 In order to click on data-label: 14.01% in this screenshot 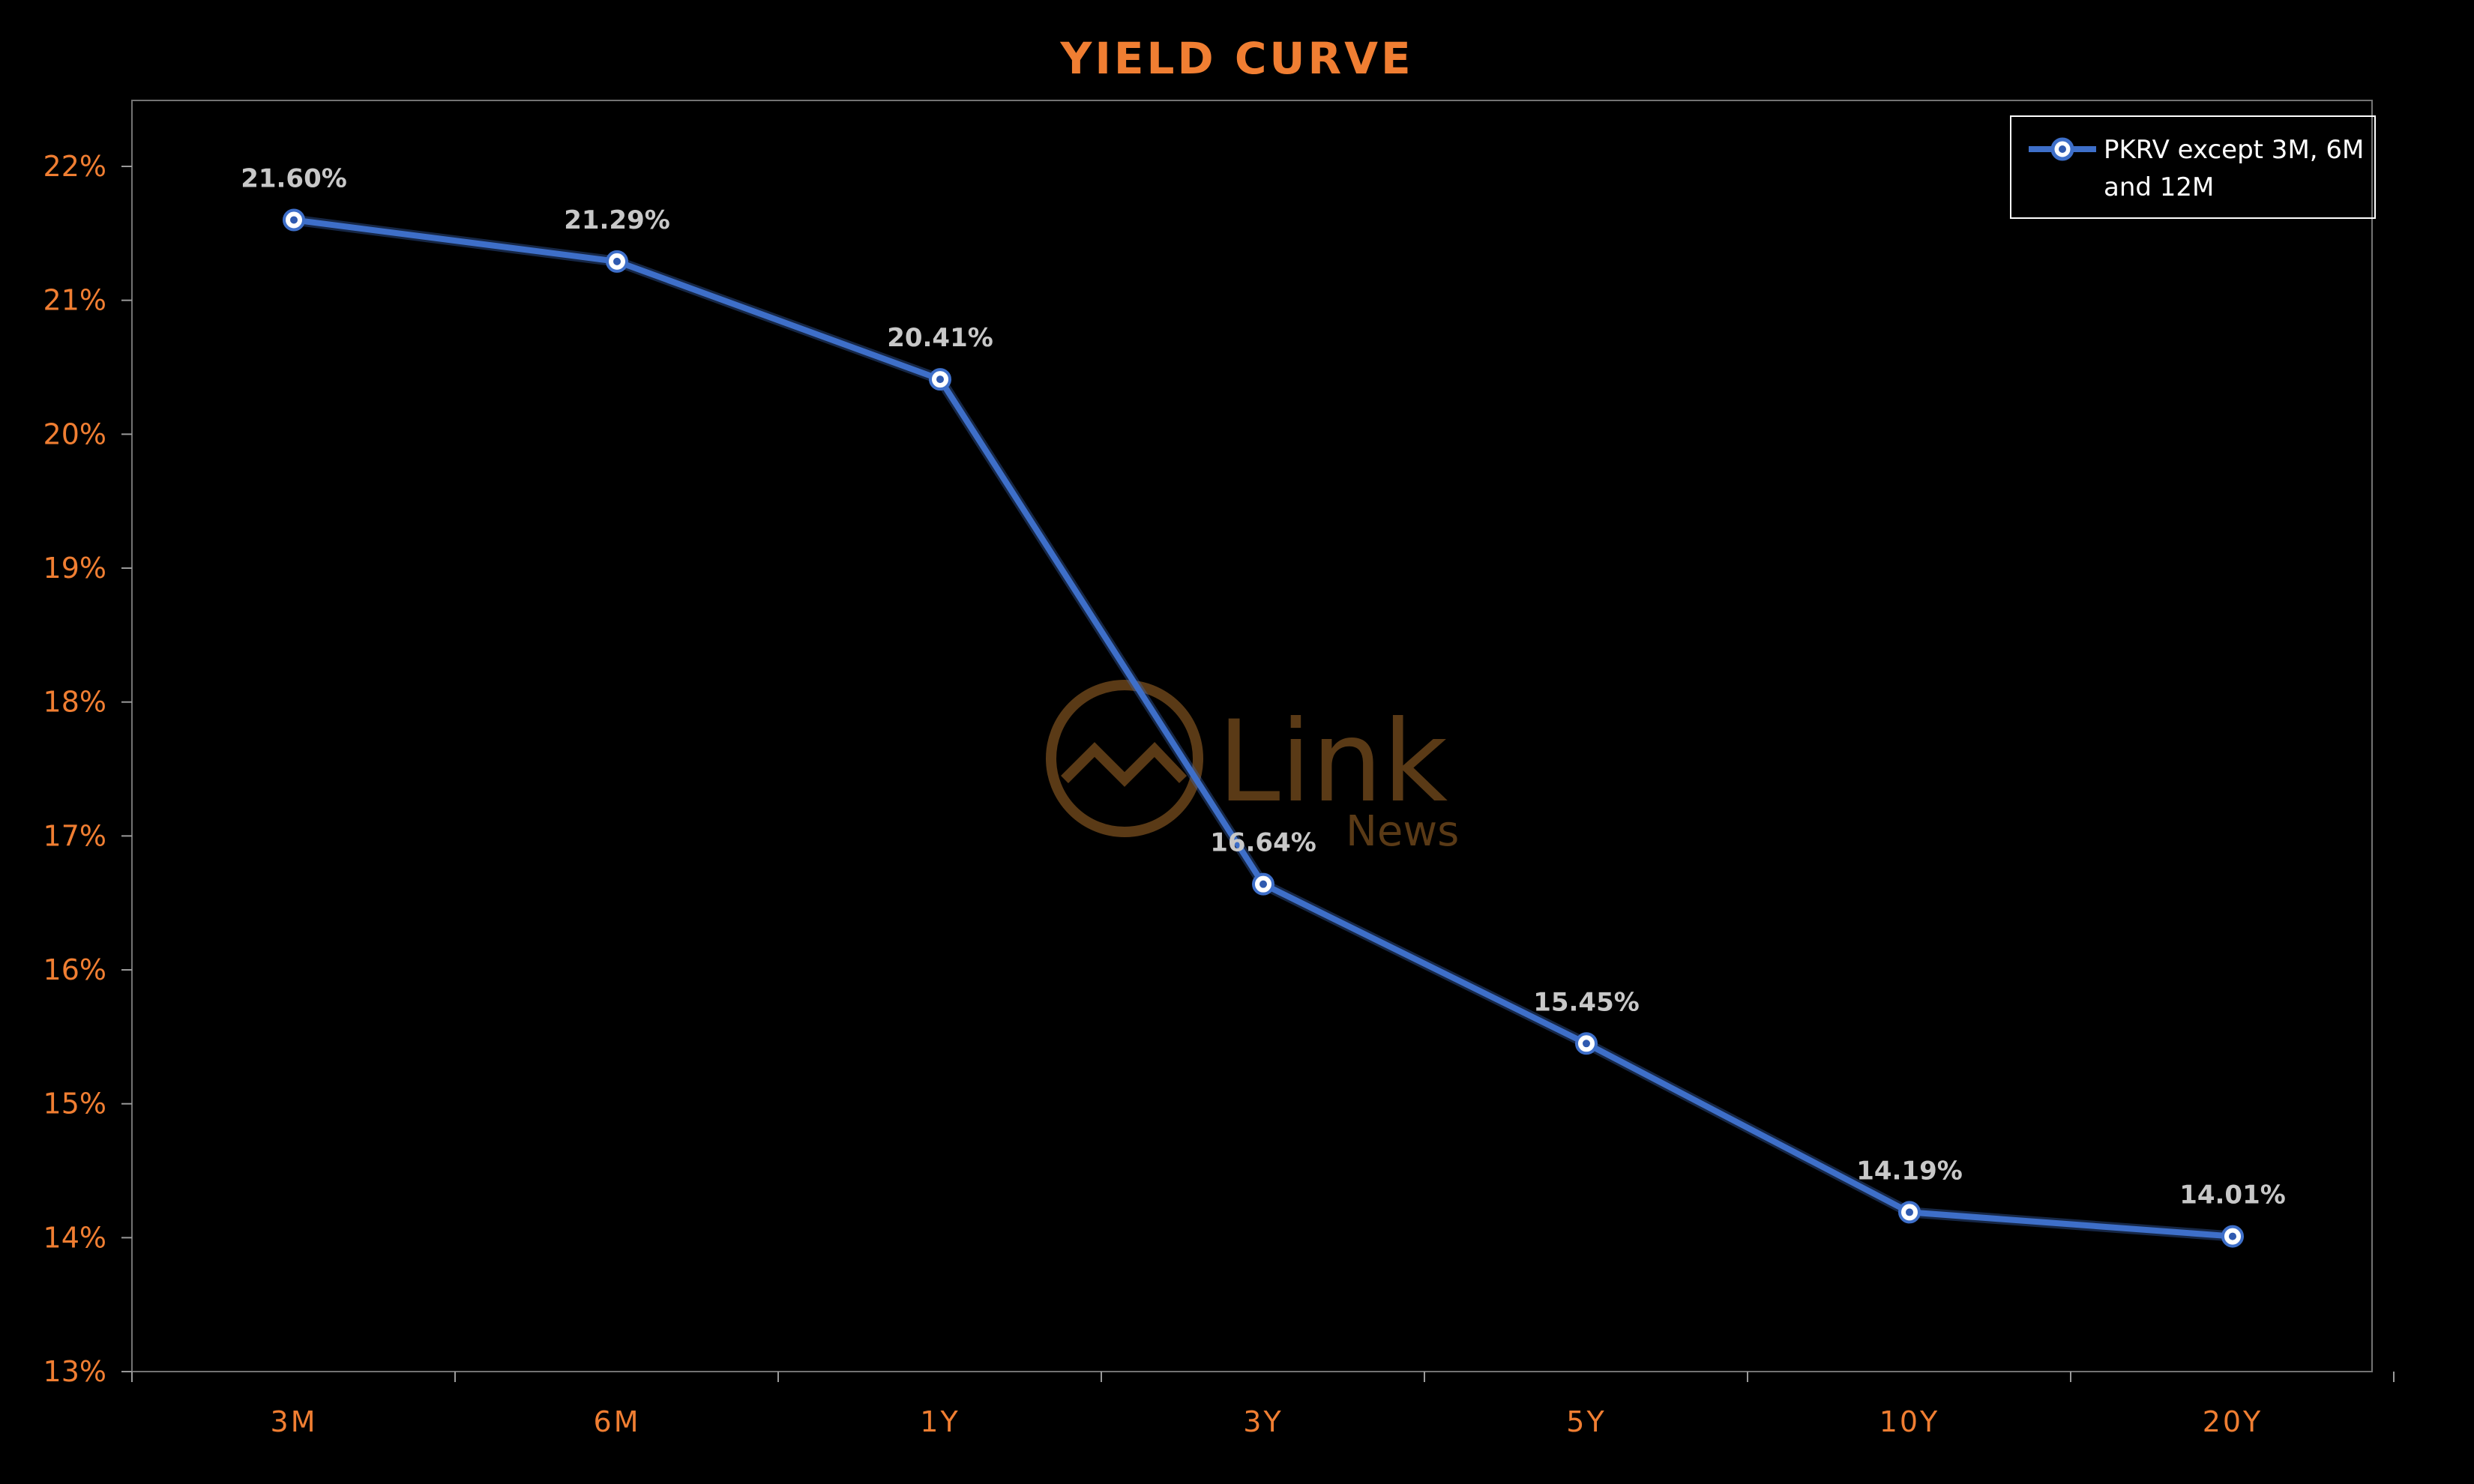, I will do `click(2232, 1195)`.